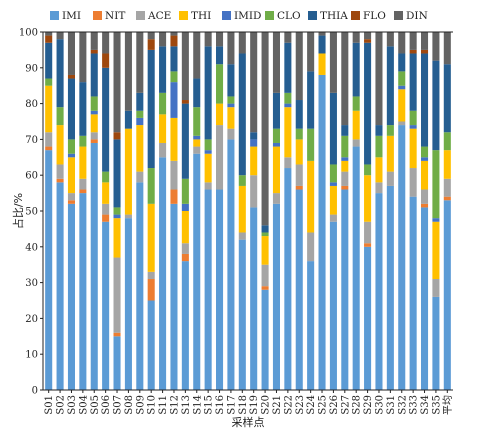 The image size is (490, 433). I want to click on bar-stack-S15, so click(208, 211).